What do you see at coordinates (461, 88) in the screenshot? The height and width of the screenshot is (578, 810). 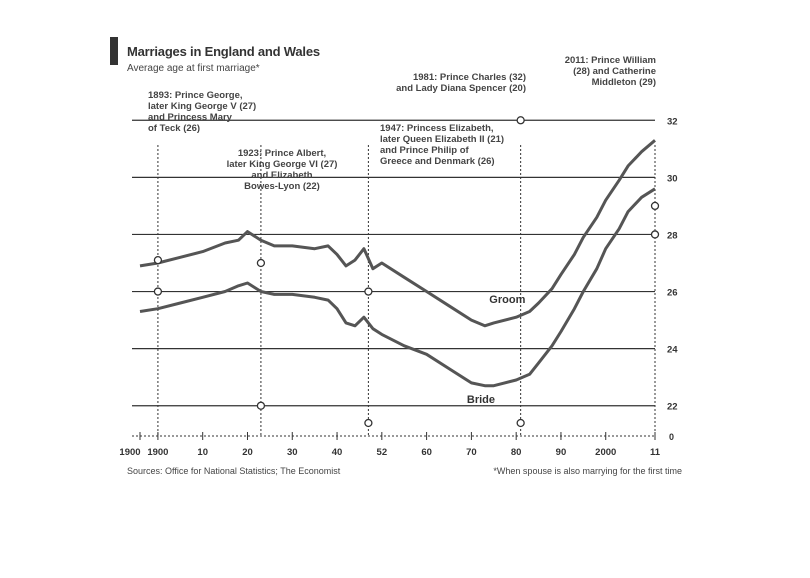 I see `annotation-text: and Lady Diana Spencer (20)` at bounding box center [461, 88].